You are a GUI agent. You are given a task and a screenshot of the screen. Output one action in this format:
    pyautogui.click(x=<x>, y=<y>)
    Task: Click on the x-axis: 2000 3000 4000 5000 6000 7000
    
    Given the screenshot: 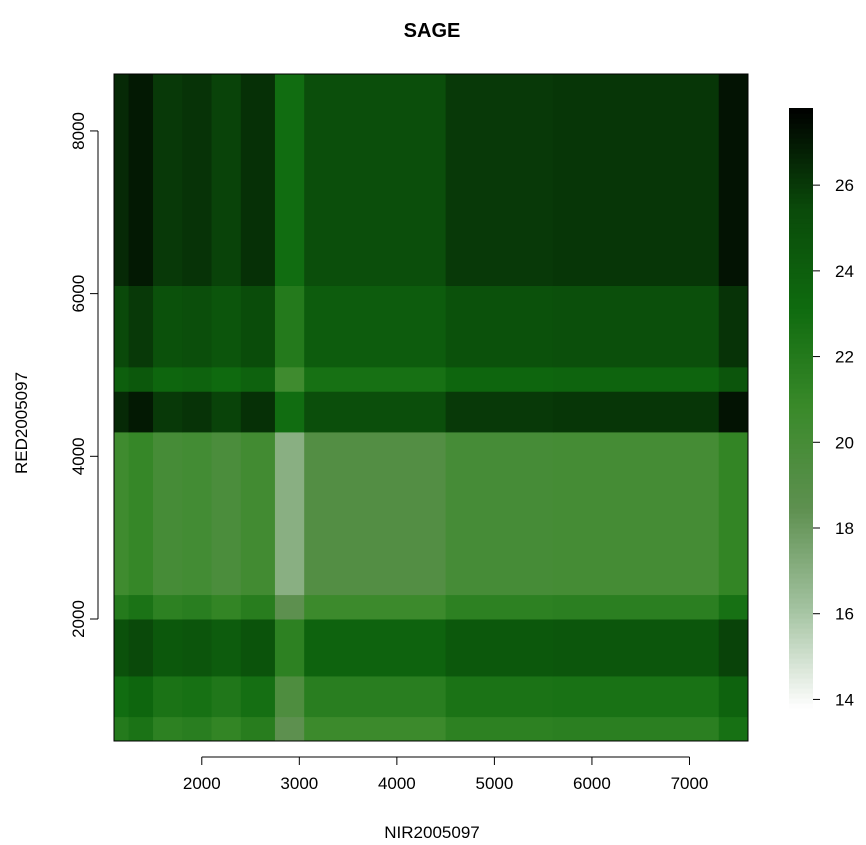 What is the action you would take?
    pyautogui.click(x=445, y=774)
    